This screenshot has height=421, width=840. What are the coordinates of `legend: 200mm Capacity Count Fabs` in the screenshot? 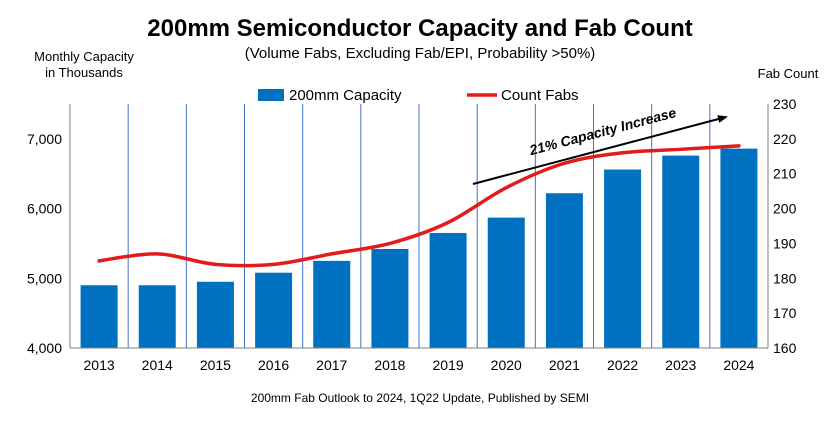 It's located at (418, 95).